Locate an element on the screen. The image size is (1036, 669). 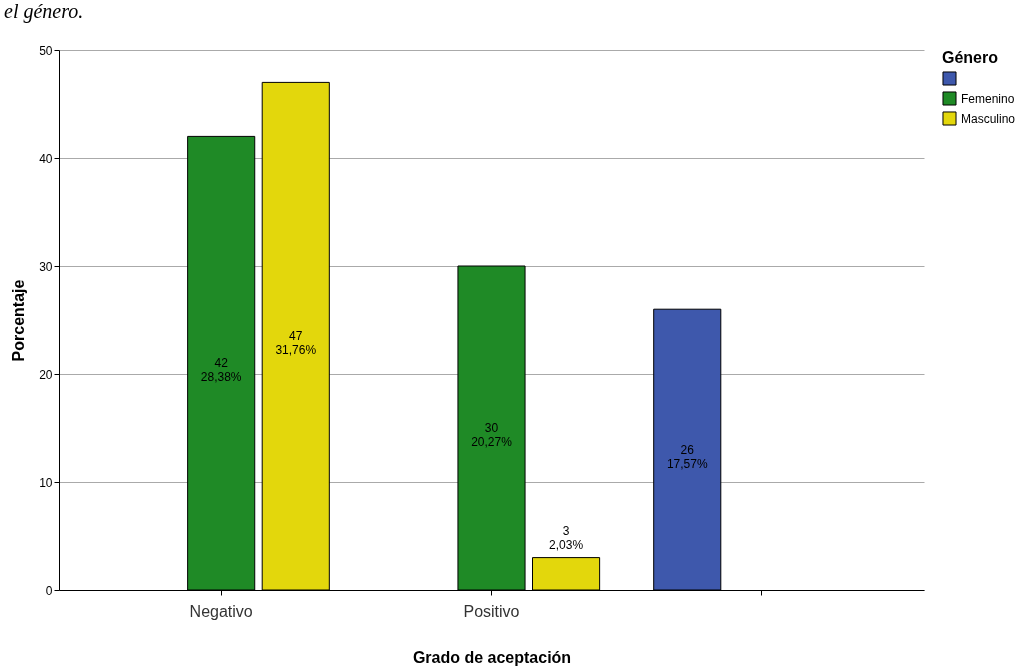
y-tick-label: 0 is located at coordinates (49, 590).